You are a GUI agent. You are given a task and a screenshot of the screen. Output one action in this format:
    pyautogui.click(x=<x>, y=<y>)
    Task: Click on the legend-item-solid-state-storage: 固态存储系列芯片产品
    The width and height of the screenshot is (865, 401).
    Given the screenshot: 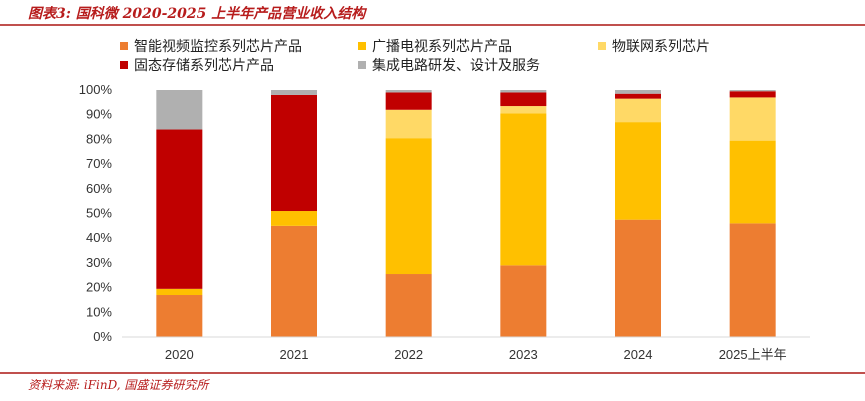 What is the action you would take?
    pyautogui.click(x=197, y=65)
    